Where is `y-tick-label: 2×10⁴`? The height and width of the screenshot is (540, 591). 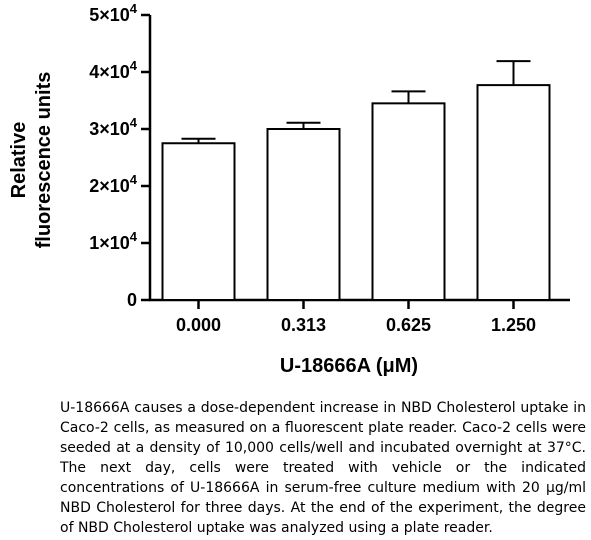
y-tick-label: 2×10⁴ is located at coordinates (113, 184).